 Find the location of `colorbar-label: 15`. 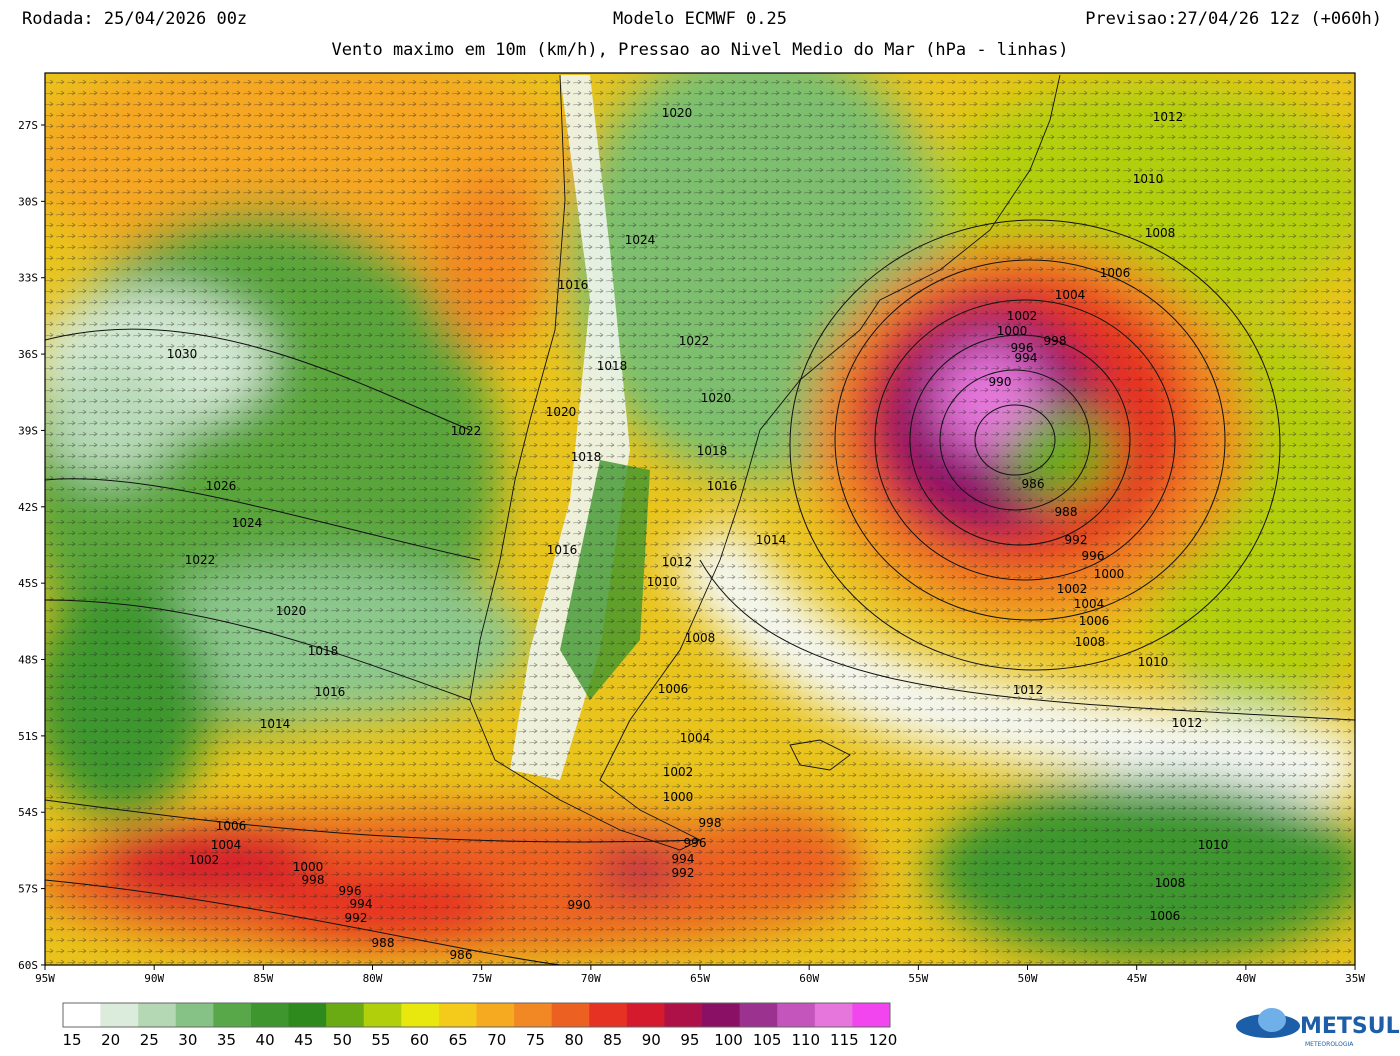

colorbar-label: 15 is located at coordinates (71, 1040).